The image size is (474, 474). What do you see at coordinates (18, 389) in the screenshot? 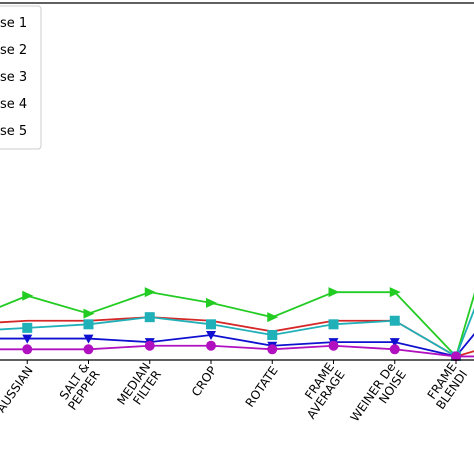
I see `x-tick-label: AUSSIAN` at bounding box center [18, 389].